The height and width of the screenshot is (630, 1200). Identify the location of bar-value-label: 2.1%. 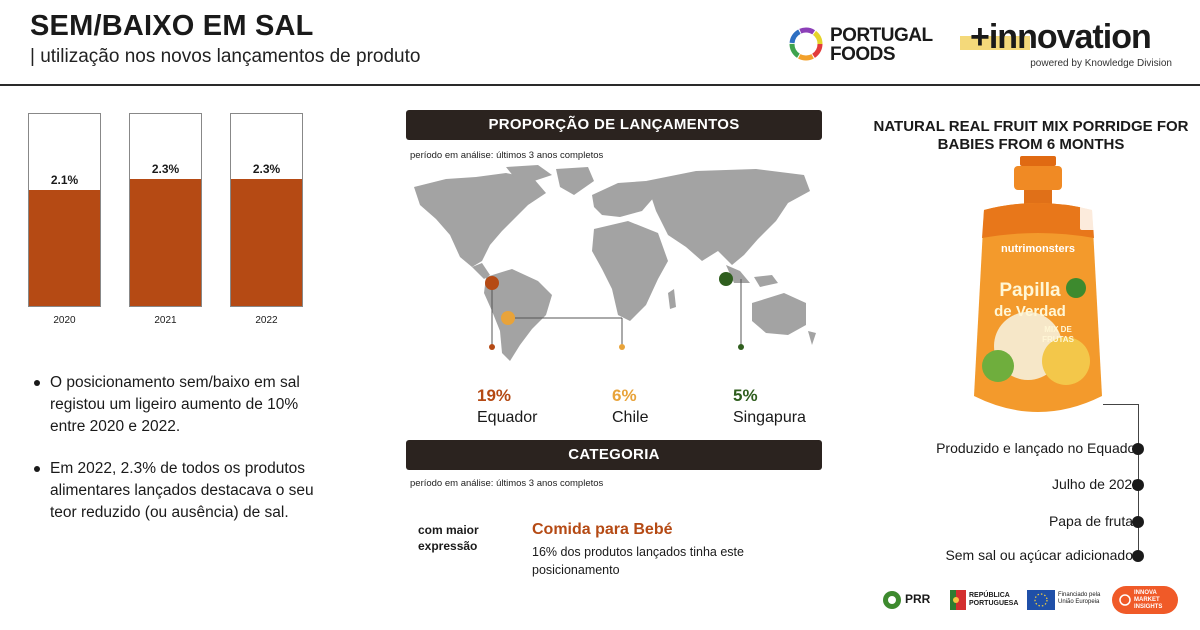
(64, 180).